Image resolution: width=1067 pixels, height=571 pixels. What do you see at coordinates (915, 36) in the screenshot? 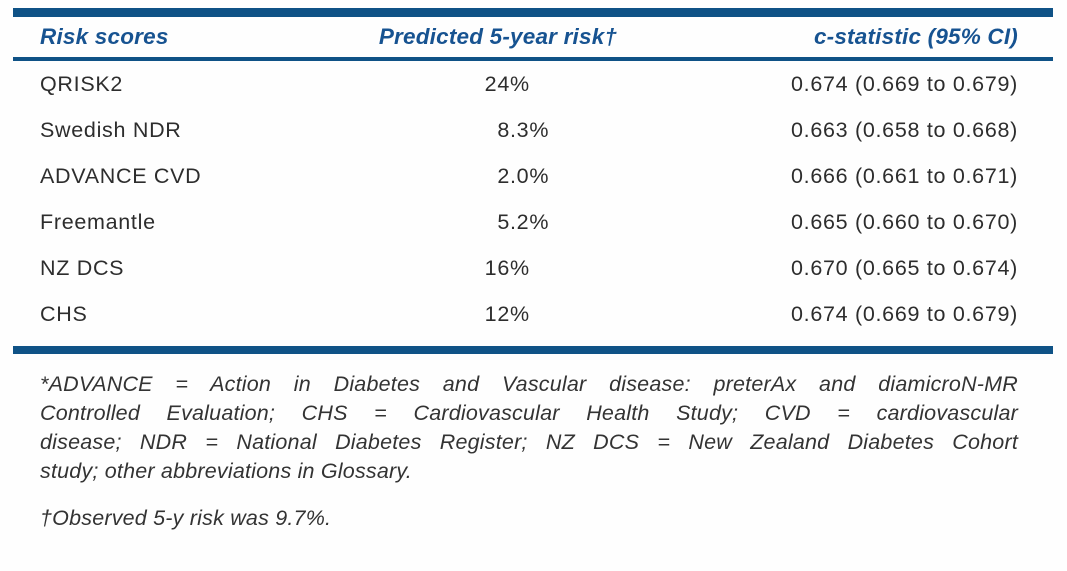
I see `column-header-c-statistic: c-statistic (95% CI)` at bounding box center [915, 36].